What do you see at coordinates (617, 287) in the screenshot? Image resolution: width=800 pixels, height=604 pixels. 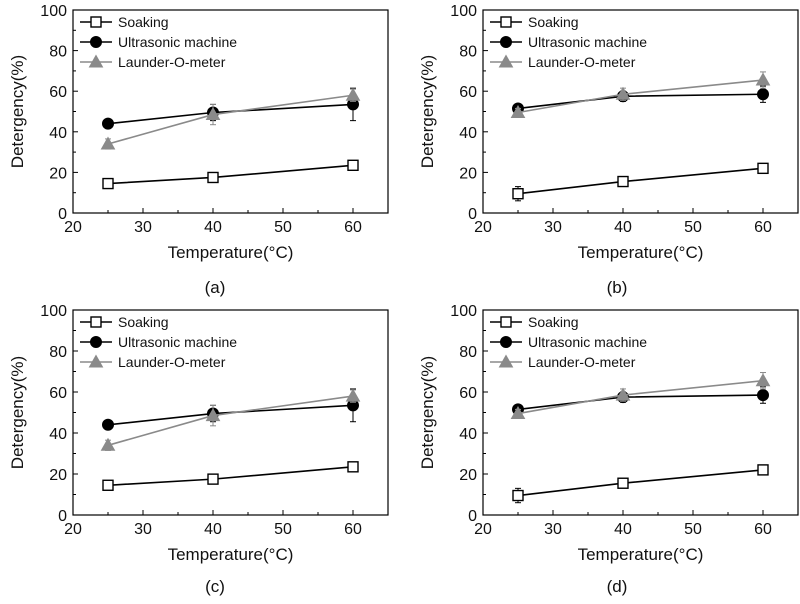 I see `panel-caption: (b)` at bounding box center [617, 287].